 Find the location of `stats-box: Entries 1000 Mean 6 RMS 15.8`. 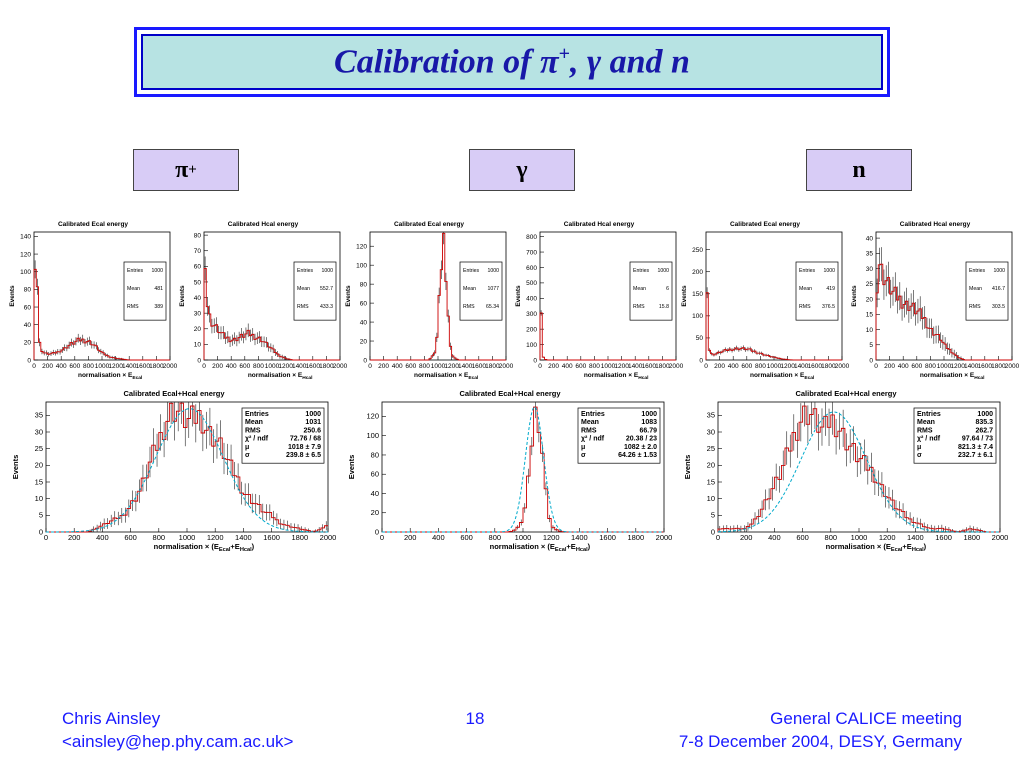

stats-box: Entries 1000 Mean 6 RMS 15.8 is located at coordinates (651, 291).